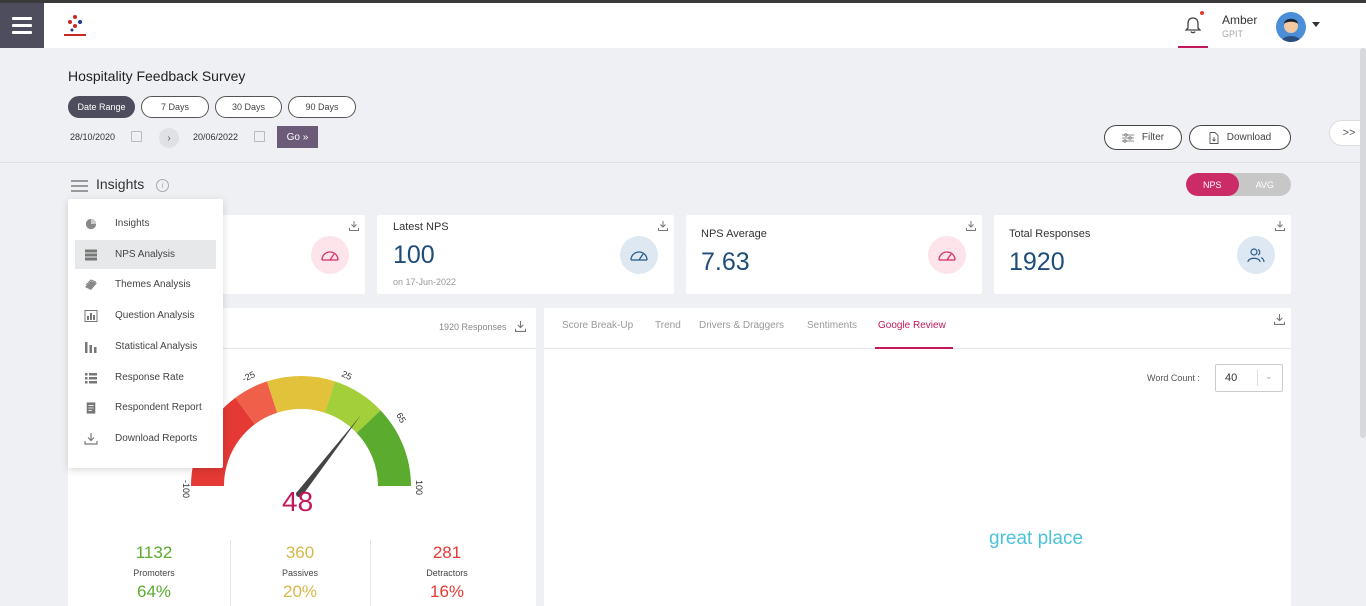 The width and height of the screenshot is (1366, 606). Describe the element at coordinates (79, 186) in the screenshot. I see `menu-icon` at that location.